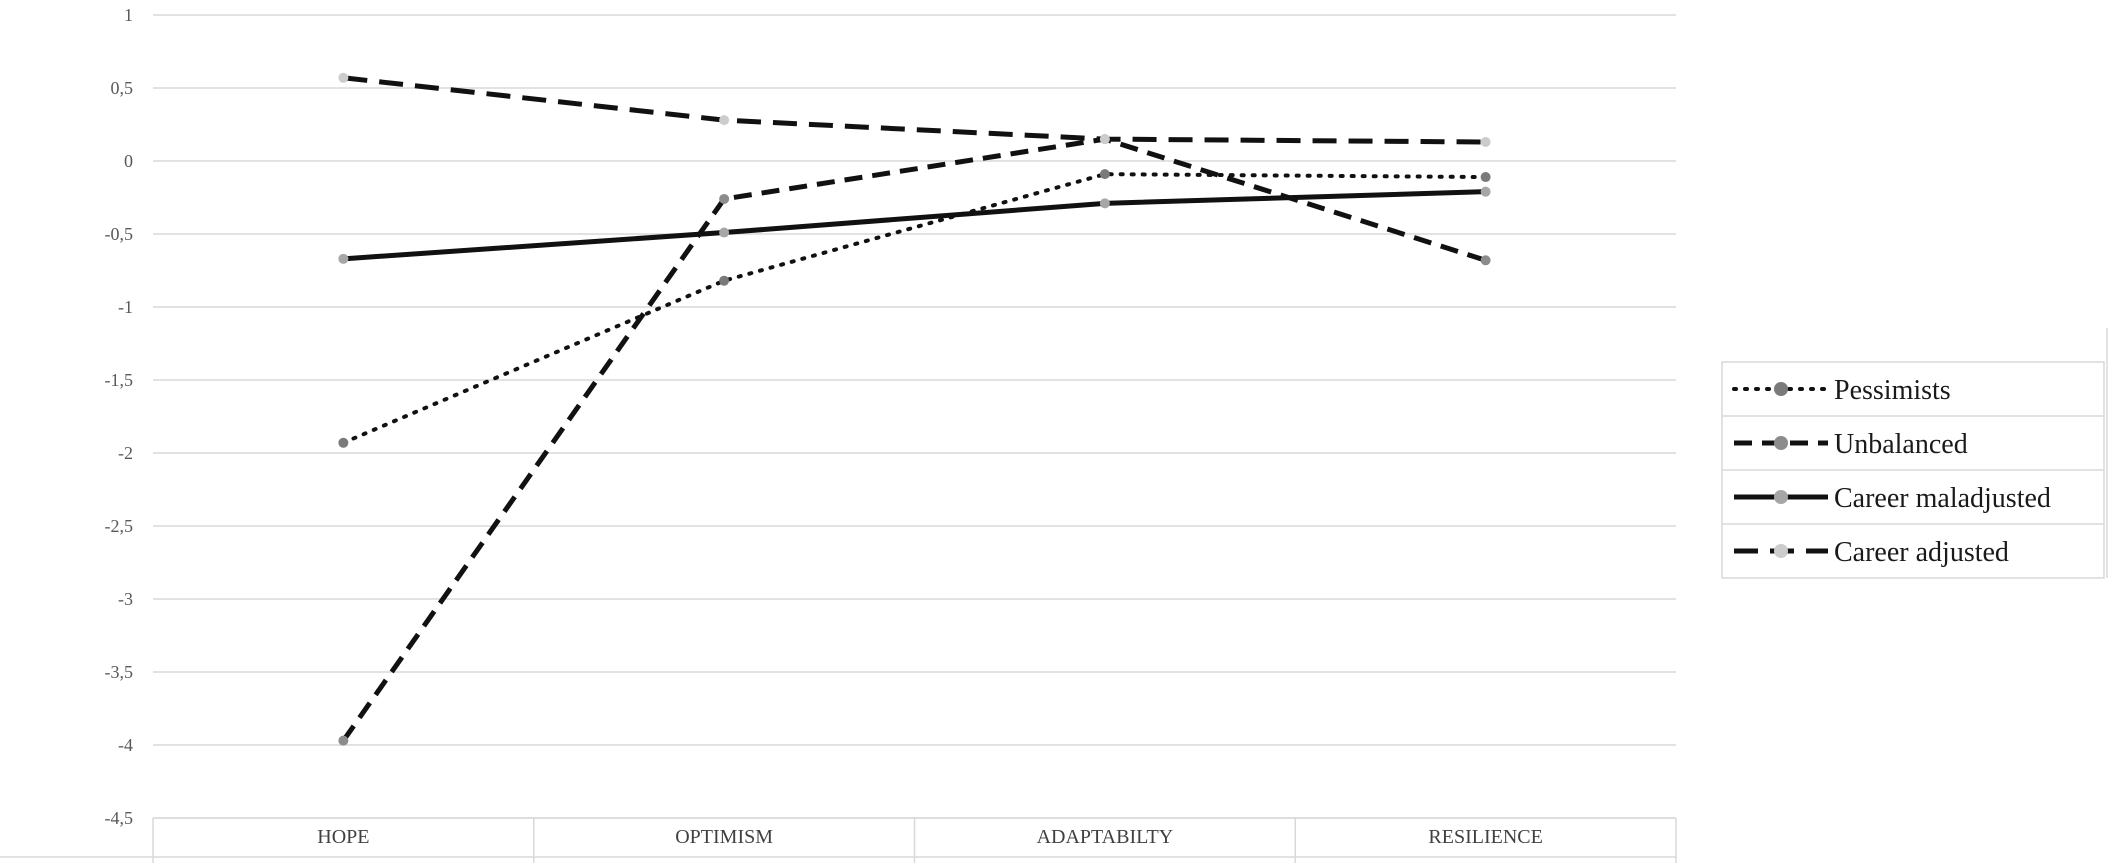 The image size is (2118, 863). Describe the element at coordinates (128, 15) in the screenshot. I see `y-tick-label: 1` at that location.